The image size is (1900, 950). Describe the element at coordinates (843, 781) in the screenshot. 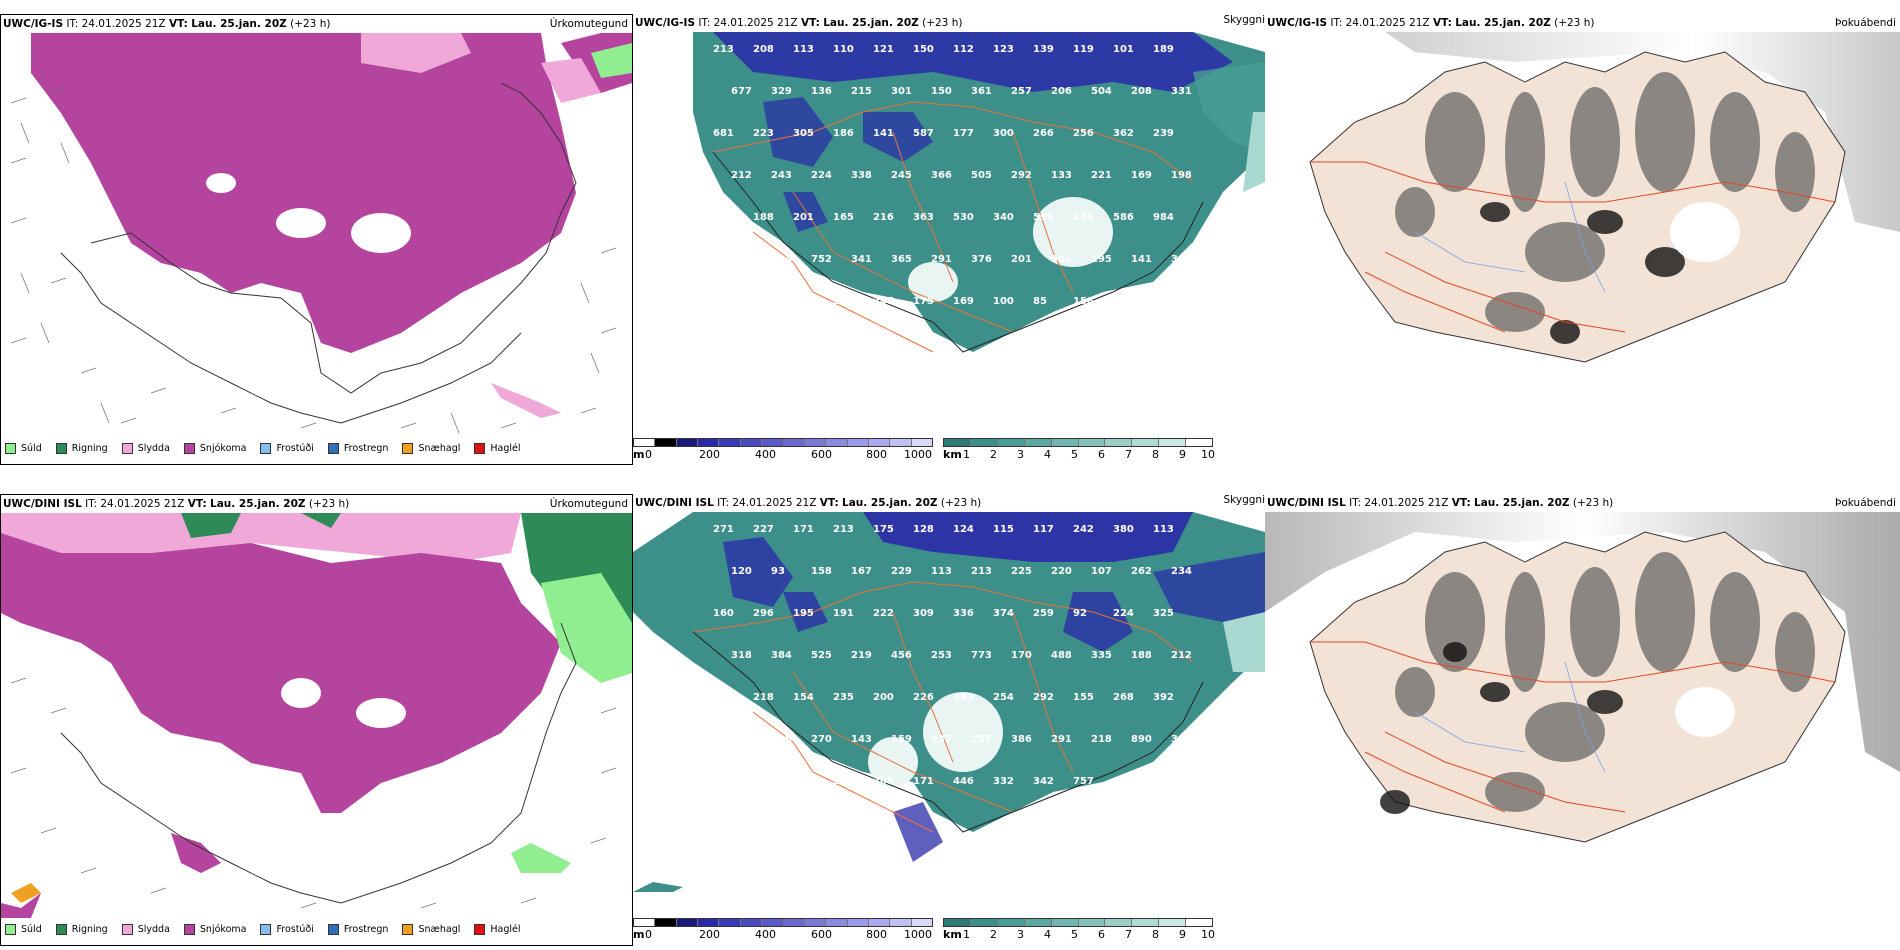

I see `height-label: 319` at that location.